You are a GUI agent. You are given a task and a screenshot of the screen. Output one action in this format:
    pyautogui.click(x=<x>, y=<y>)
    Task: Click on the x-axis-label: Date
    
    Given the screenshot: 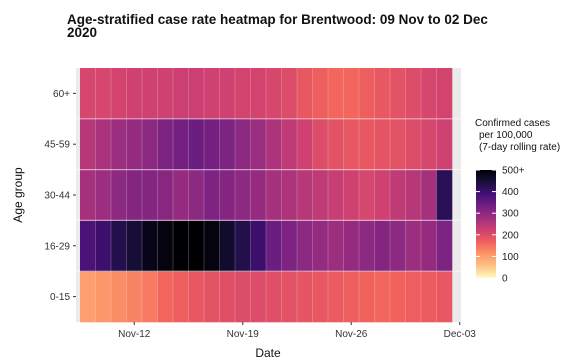 What is the action you would take?
    pyautogui.click(x=268, y=353)
    